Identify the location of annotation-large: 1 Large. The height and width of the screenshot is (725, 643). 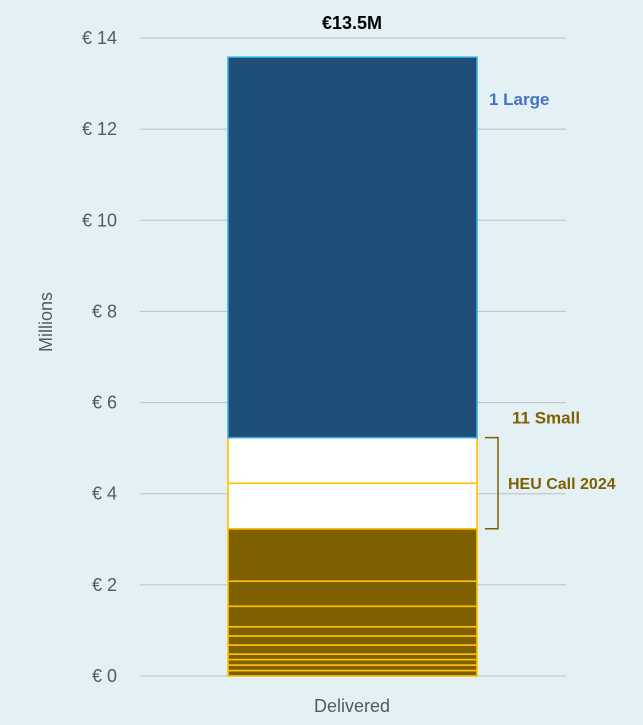
(519, 99).